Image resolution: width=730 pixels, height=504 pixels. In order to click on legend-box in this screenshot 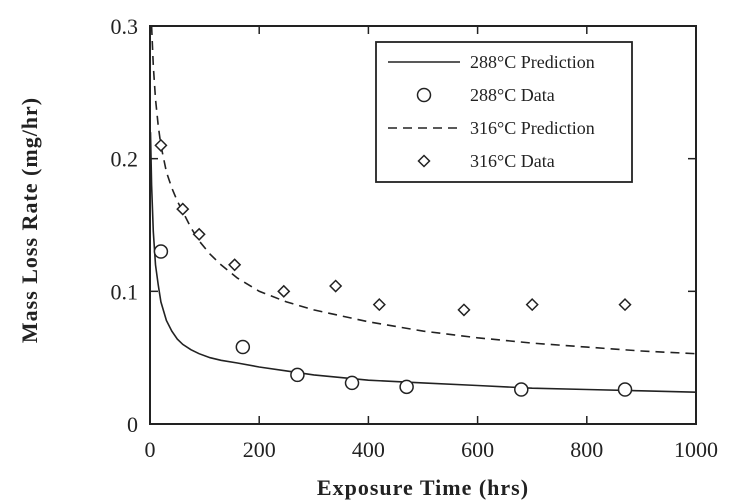, I will do `click(504, 112)`.